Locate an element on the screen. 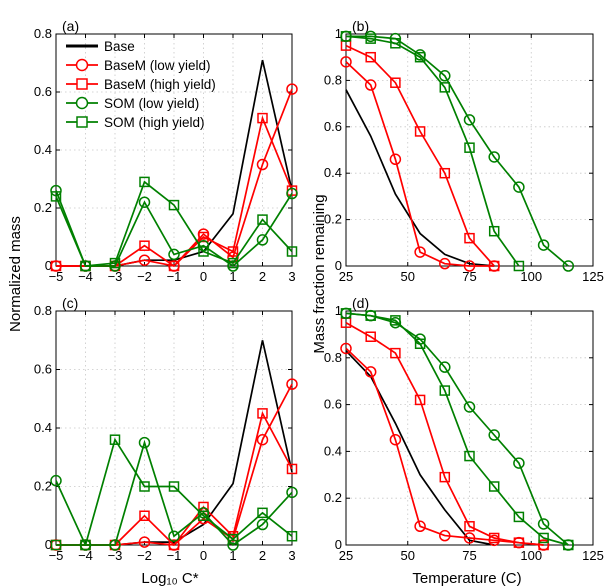 This screenshot has height=587, width=614. legend-label: BaseM (low yield) is located at coordinates (157, 65).